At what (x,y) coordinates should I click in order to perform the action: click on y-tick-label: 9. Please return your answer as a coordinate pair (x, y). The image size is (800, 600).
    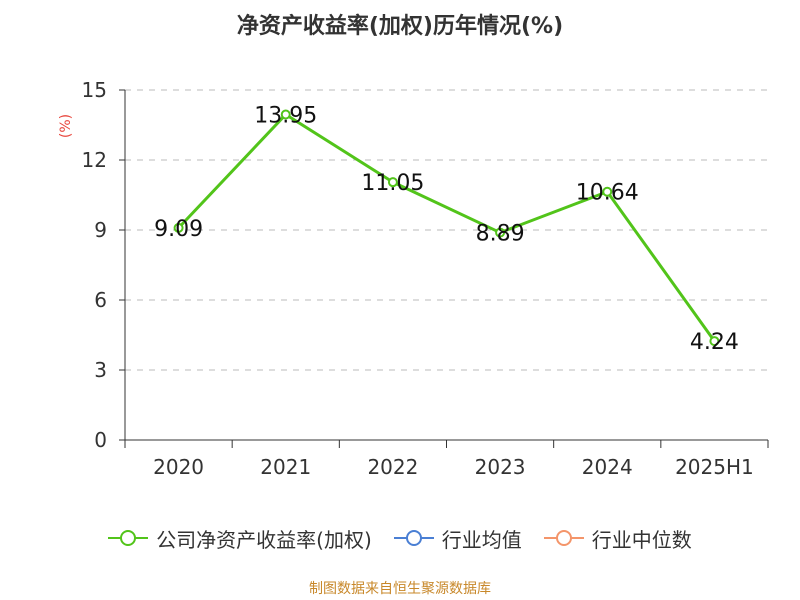
    Looking at the image, I should click on (100, 230).